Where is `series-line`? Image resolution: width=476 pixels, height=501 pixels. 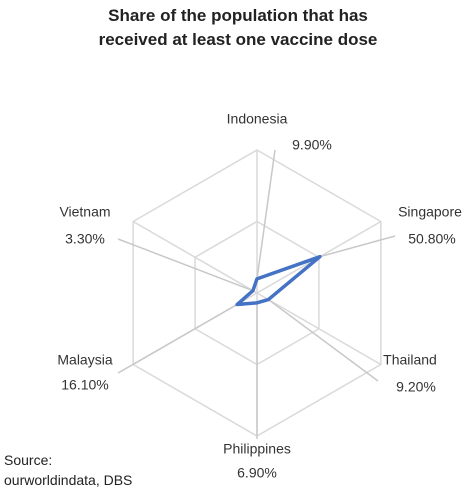 series-line is located at coordinates (278, 280).